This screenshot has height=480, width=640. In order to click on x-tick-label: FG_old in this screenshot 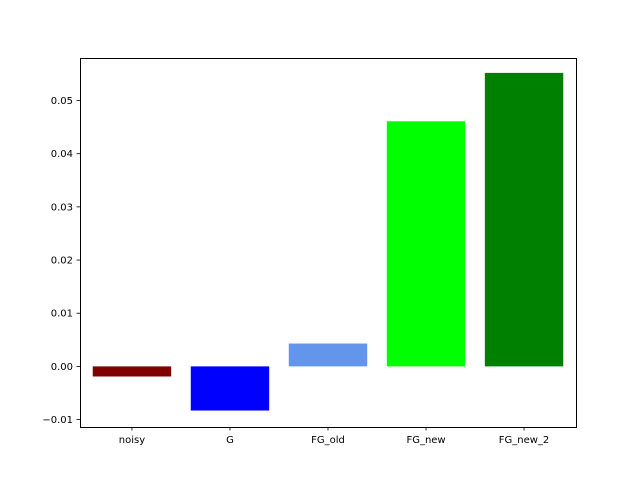, I will do `click(328, 440)`.